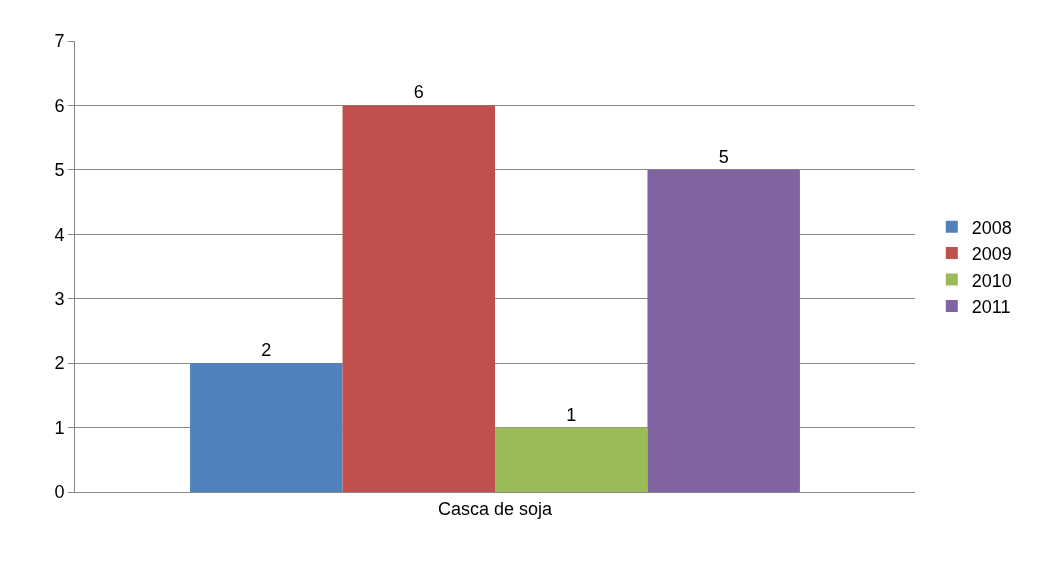 This screenshot has height=570, width=1050. What do you see at coordinates (59, 105) in the screenshot?
I see `y-tick-label: 6` at bounding box center [59, 105].